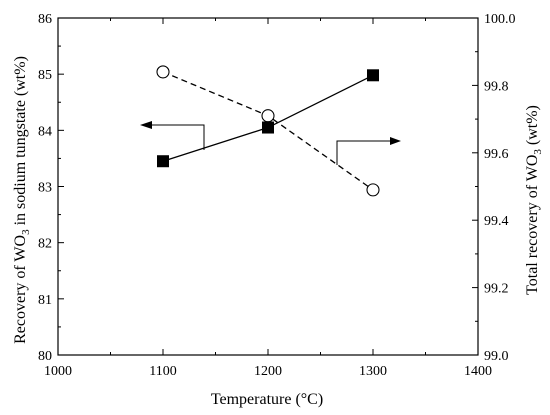  What do you see at coordinates (45, 75) in the screenshot?
I see `left-tick-label: 85` at bounding box center [45, 75].